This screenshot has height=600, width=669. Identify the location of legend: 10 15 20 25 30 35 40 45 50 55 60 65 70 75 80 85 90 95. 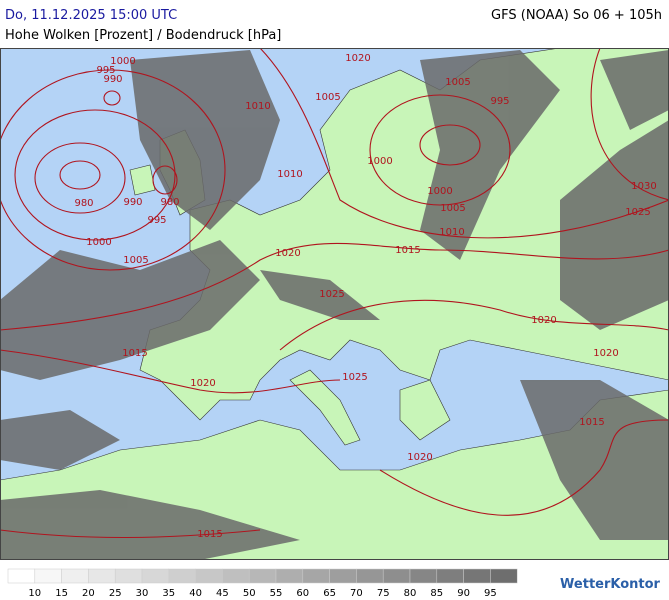
(262, 583).